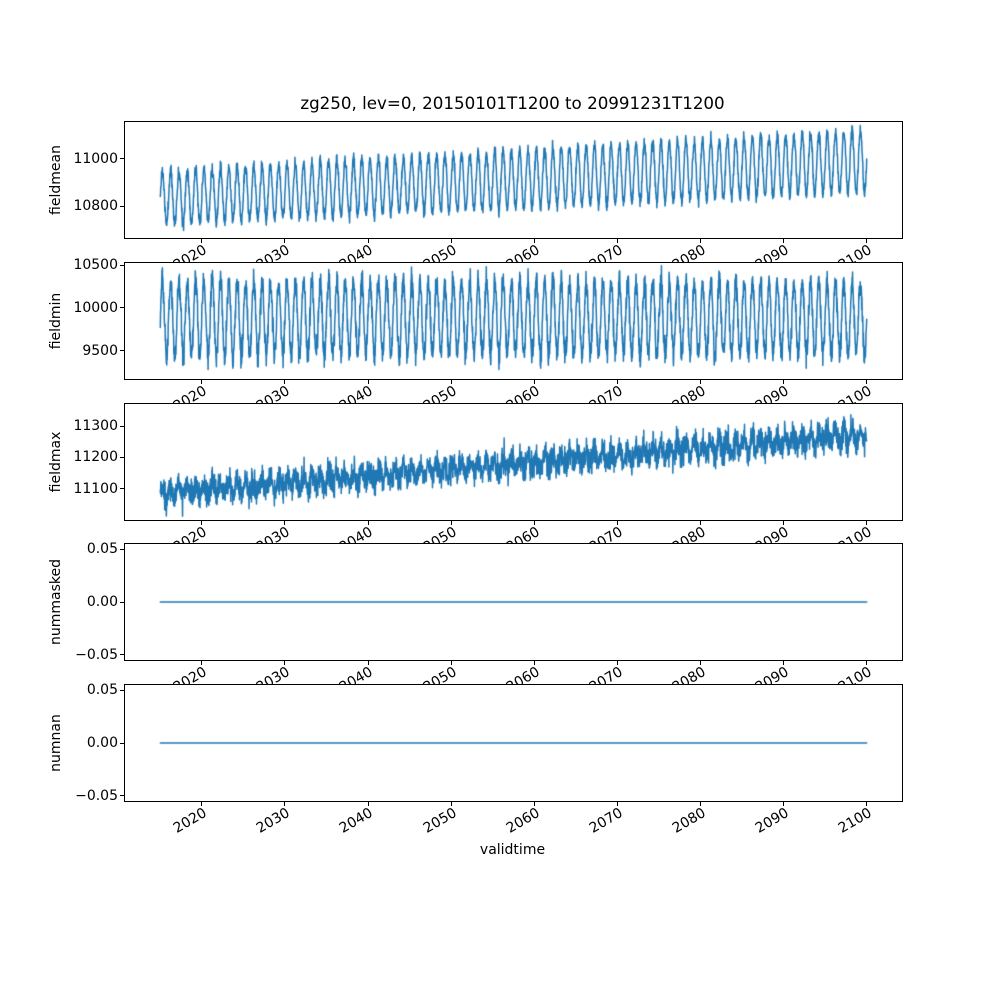 This screenshot has height=1000, width=1000. What do you see at coordinates (100, 350) in the screenshot?
I see `y-tick-label: 9500` at bounding box center [100, 350].